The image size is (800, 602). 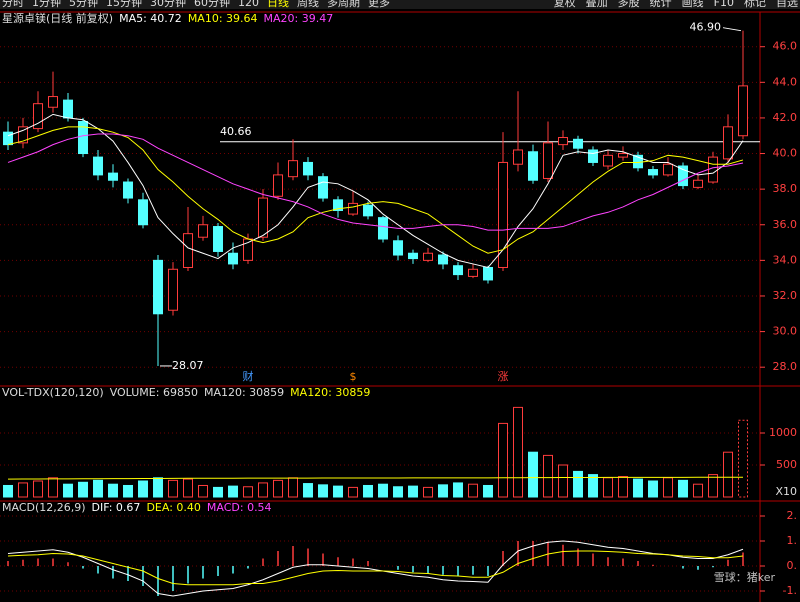 What do you see at coordinates (116, 507) in the screenshot?
I see `panel-header: DIF: 0.67` at bounding box center [116, 507].